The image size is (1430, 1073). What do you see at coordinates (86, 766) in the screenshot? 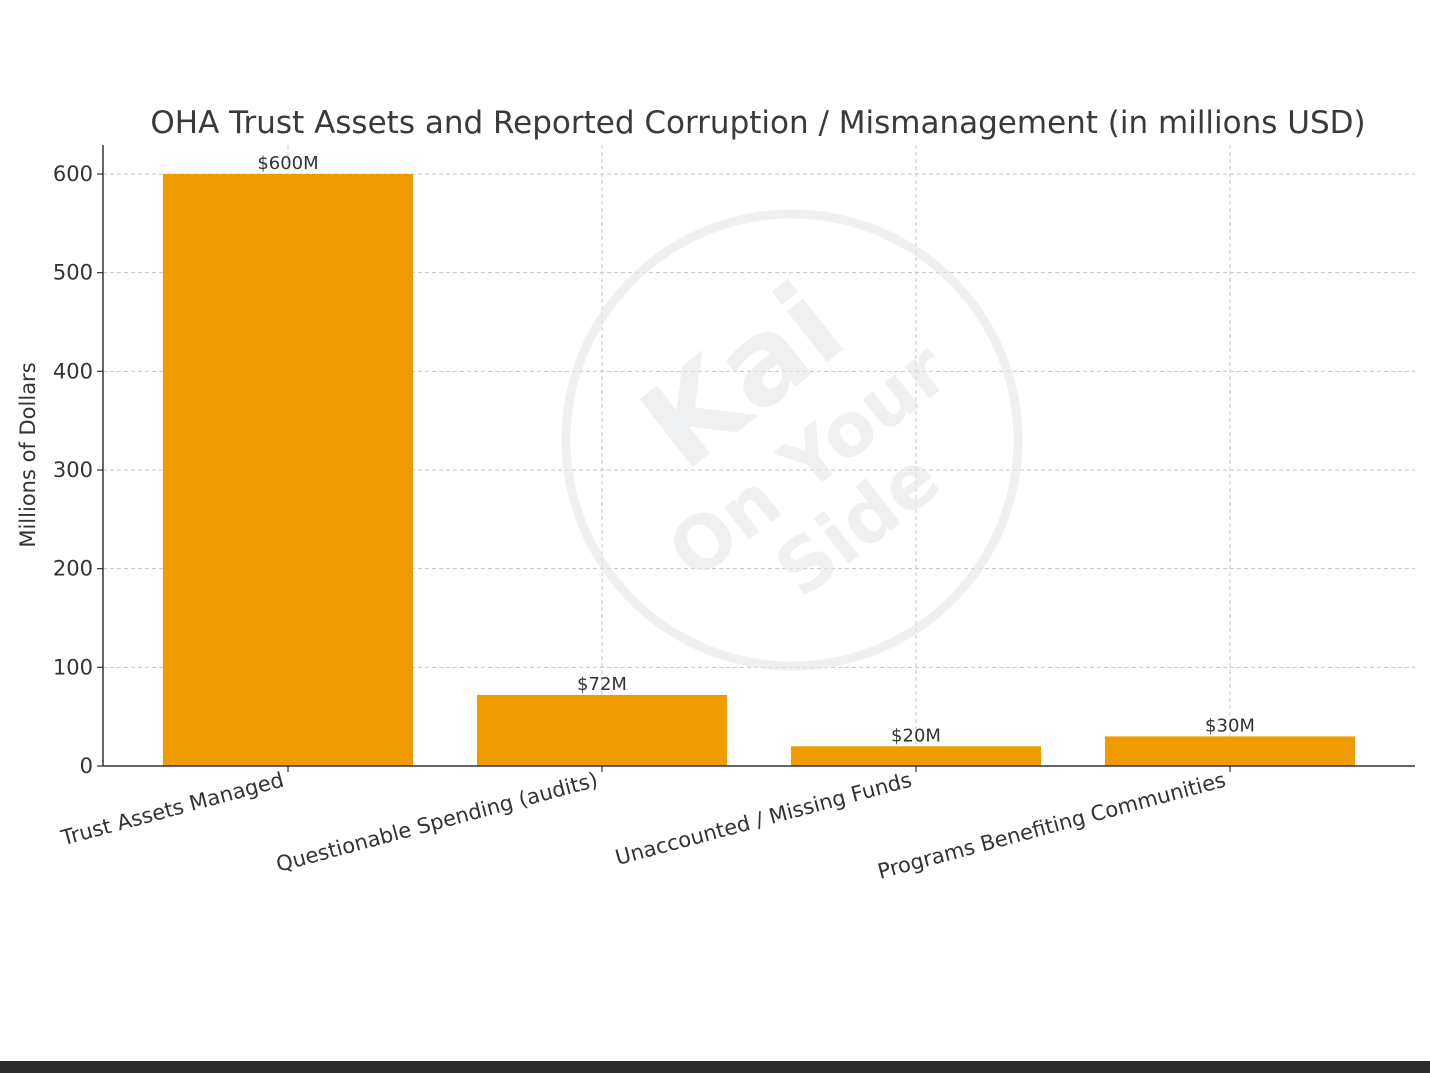
I see `y-tick-label: 0` at bounding box center [86, 766].